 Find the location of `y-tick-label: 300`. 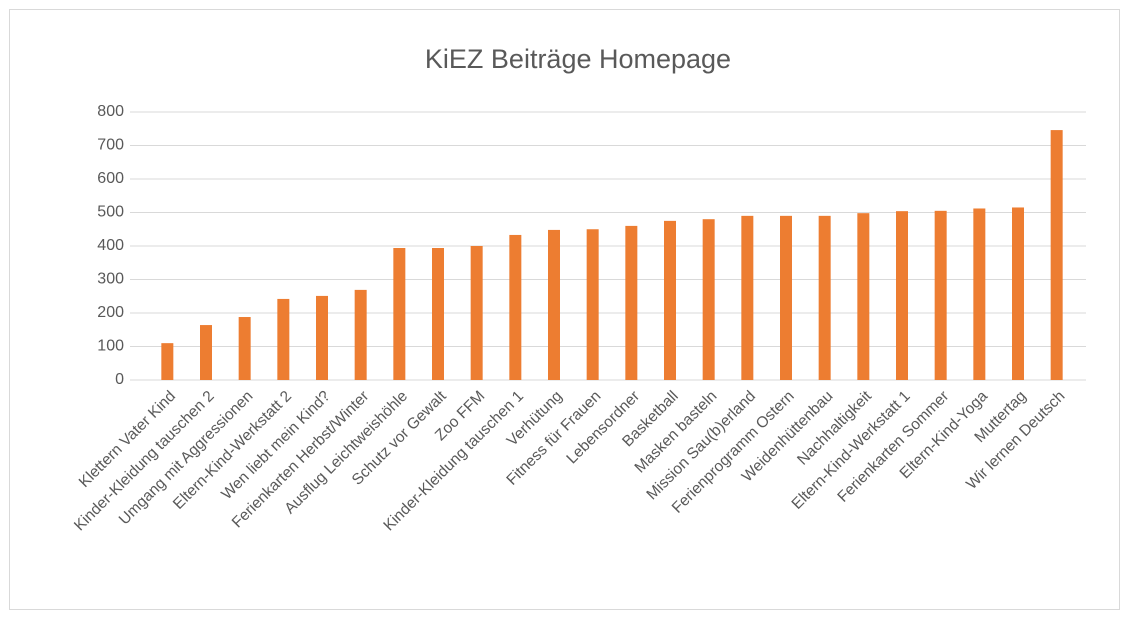

y-tick-label: 300 is located at coordinates (110, 279).